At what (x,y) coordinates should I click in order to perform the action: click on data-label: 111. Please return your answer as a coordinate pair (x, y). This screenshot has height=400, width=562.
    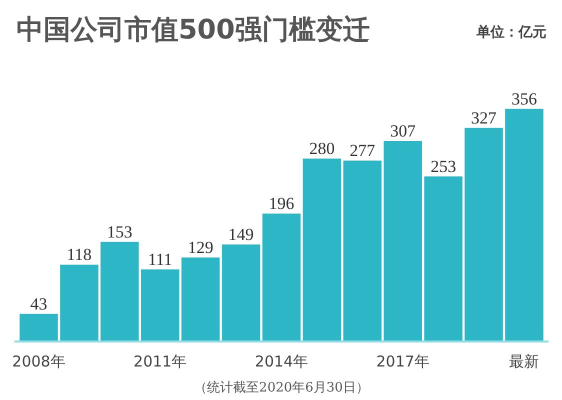
    Looking at the image, I should click on (160, 259).